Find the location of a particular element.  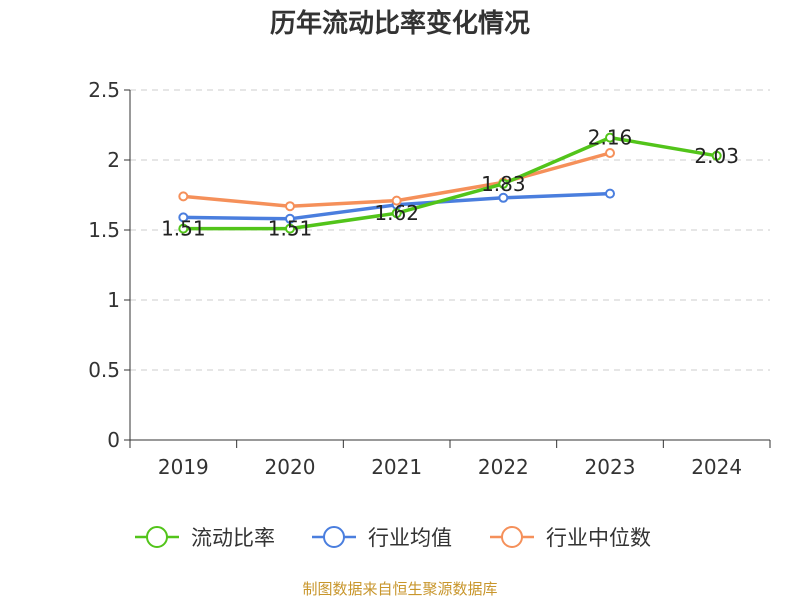

source-note: 制图数据来自恒生聚源数据库 is located at coordinates (399, 589).